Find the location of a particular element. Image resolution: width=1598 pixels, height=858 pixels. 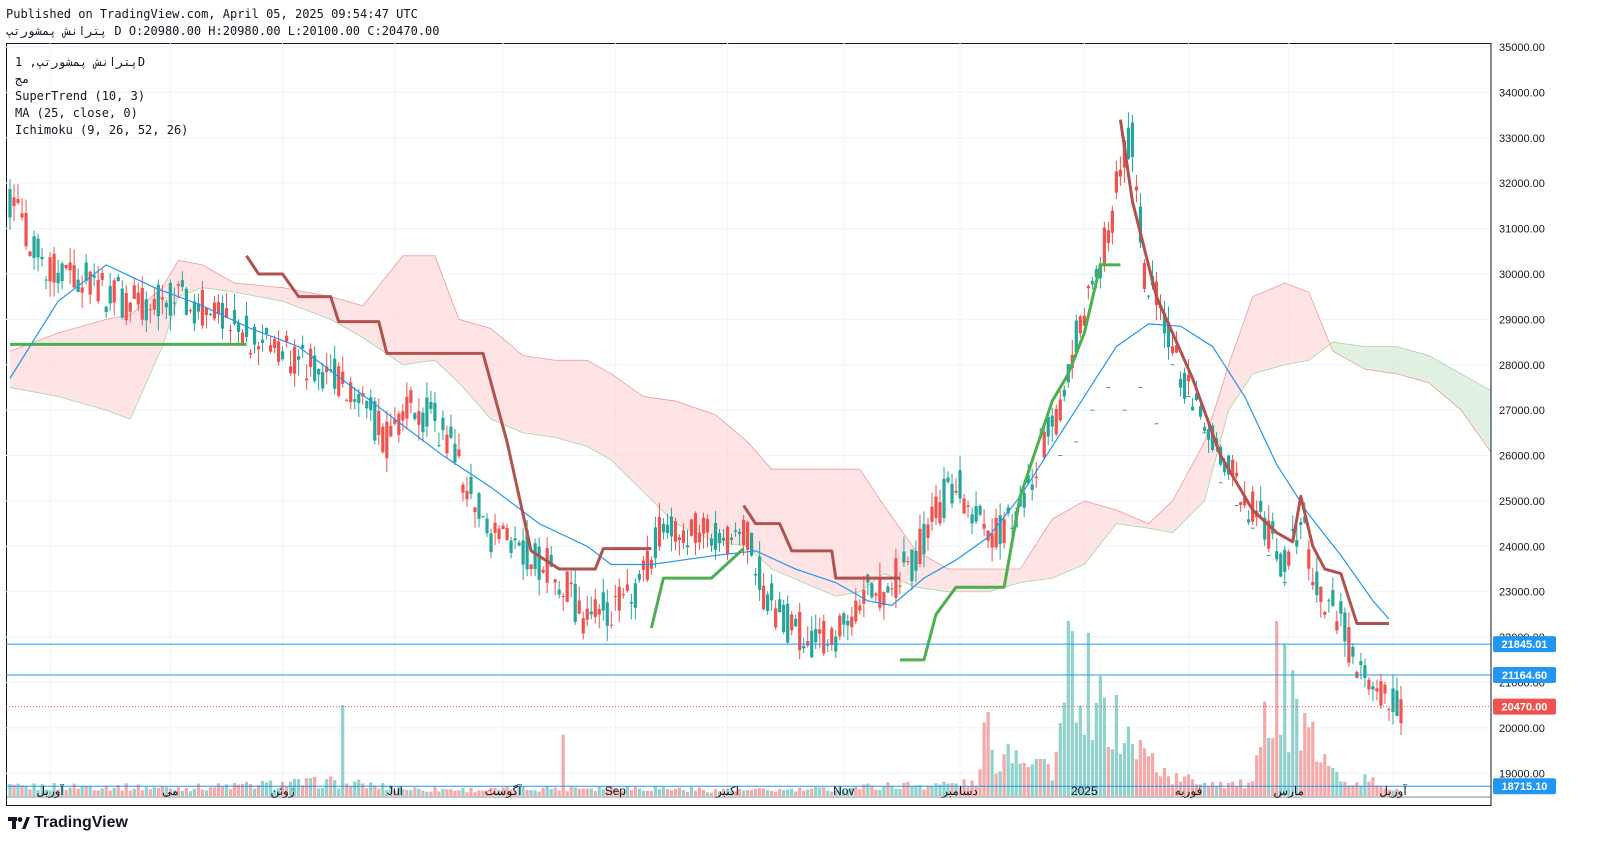

tradingview-logo: TradingView is located at coordinates (68, 823).